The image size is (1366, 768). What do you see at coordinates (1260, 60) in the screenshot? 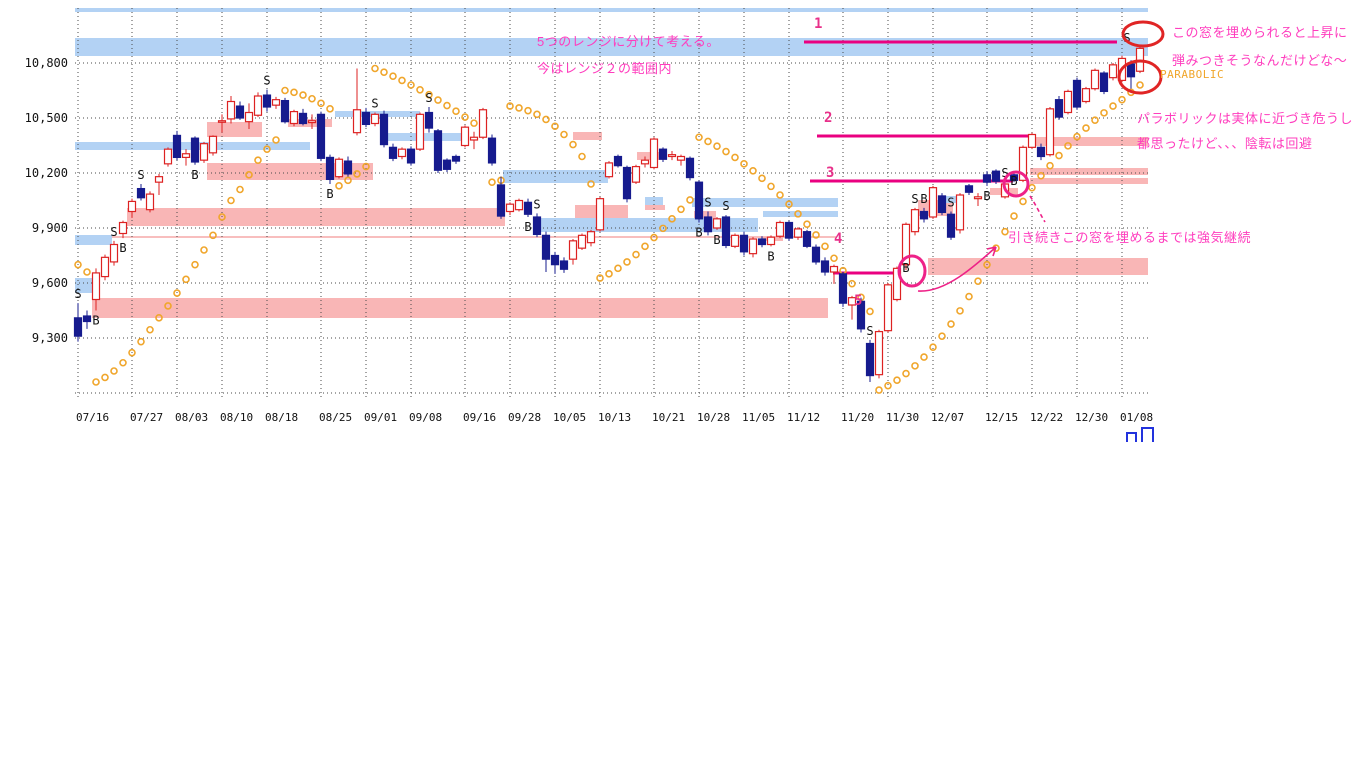
I see `window-note-line2: 弾みつきそうなんだけどな～` at bounding box center [1260, 60].